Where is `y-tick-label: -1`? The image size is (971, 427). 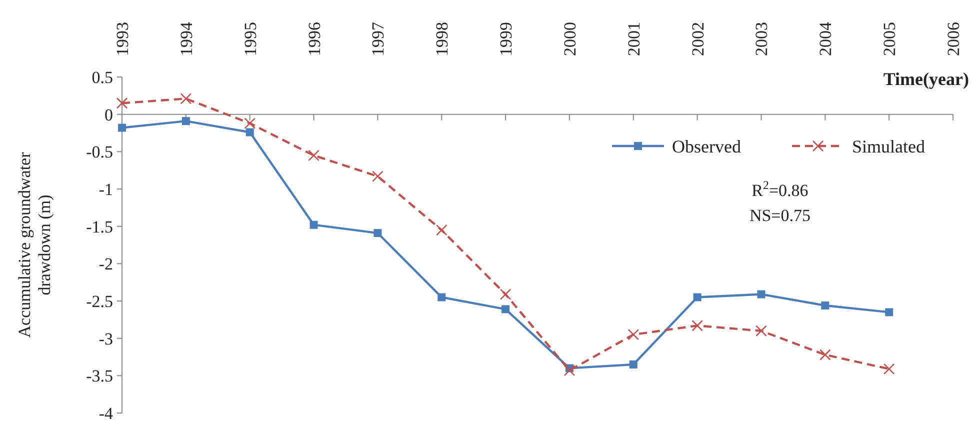
y-tick-label: -1 is located at coordinates (105, 189).